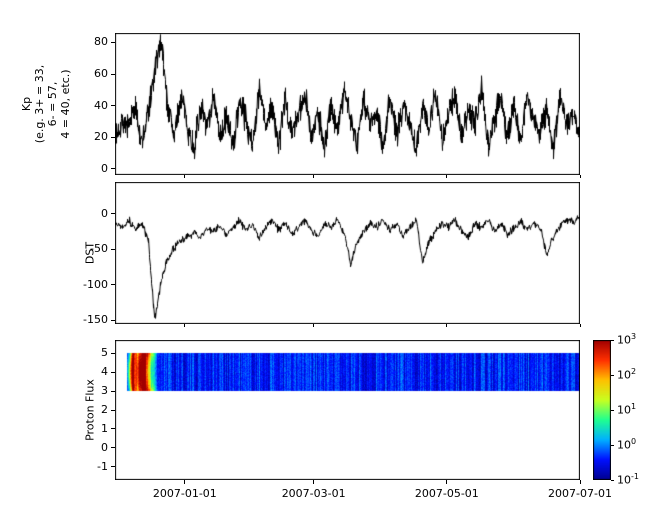 The height and width of the screenshot is (523, 665). What do you see at coordinates (99, 249) in the screenshot?
I see `dst-y-tick-label: -50` at bounding box center [99, 249].